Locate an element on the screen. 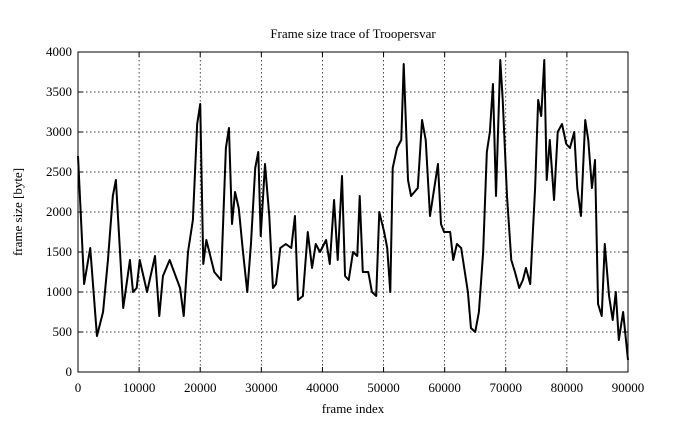  x-tick-label: 10000 is located at coordinates (139, 387).